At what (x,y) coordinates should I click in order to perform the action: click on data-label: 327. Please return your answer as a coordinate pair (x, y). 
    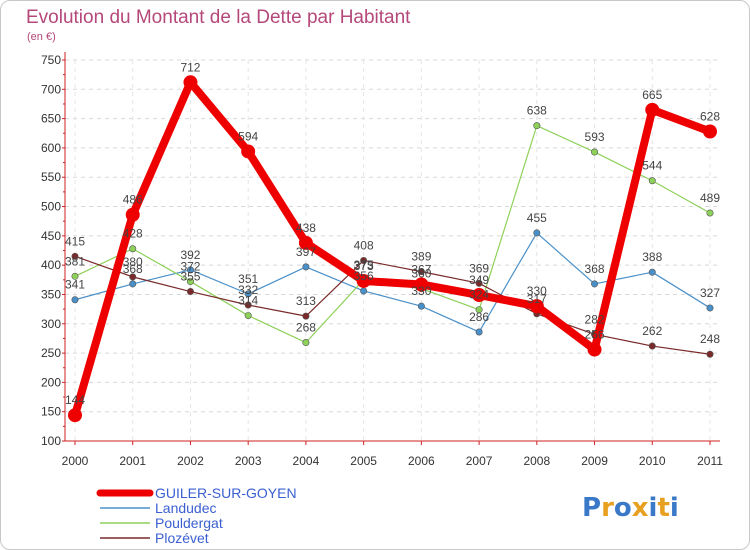
    Looking at the image, I should click on (710, 293).